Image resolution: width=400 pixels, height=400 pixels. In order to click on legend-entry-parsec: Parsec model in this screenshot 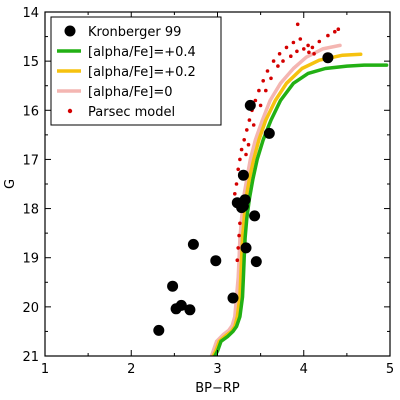, I will do `click(121, 112)`.